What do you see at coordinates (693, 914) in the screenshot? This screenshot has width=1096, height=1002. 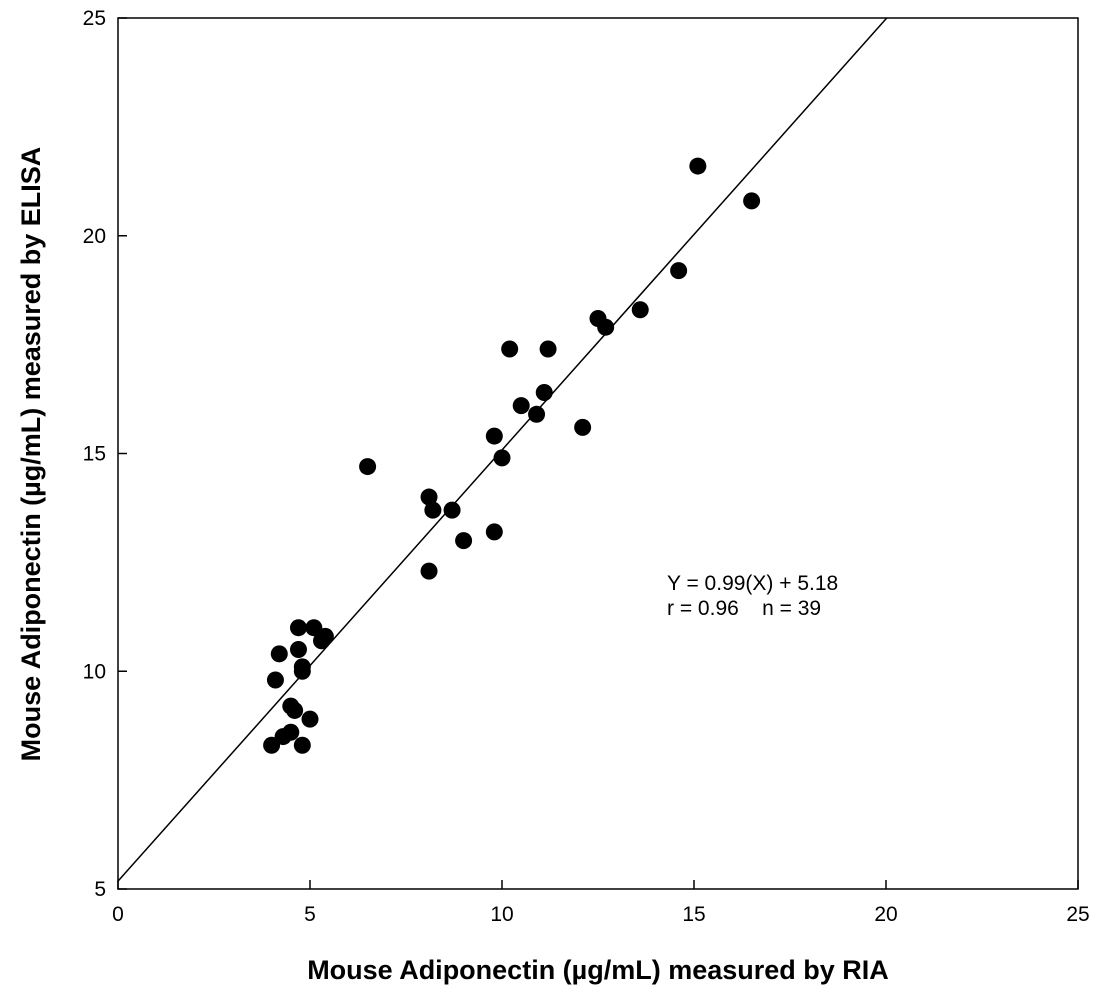 I see `x-tick-label: 15` at bounding box center [693, 914].